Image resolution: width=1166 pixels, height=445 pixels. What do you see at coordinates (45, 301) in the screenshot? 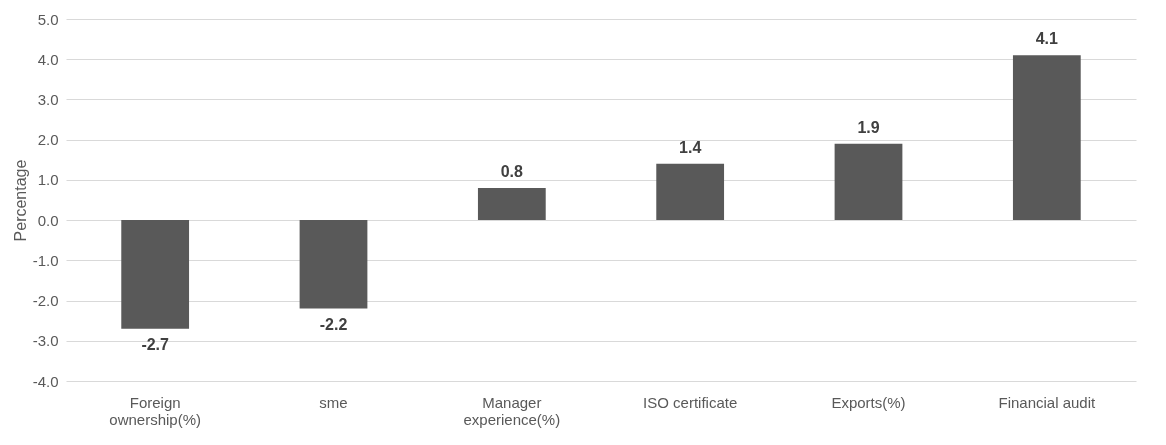
I see `y-tick-label: -2.0` at bounding box center [45, 301].